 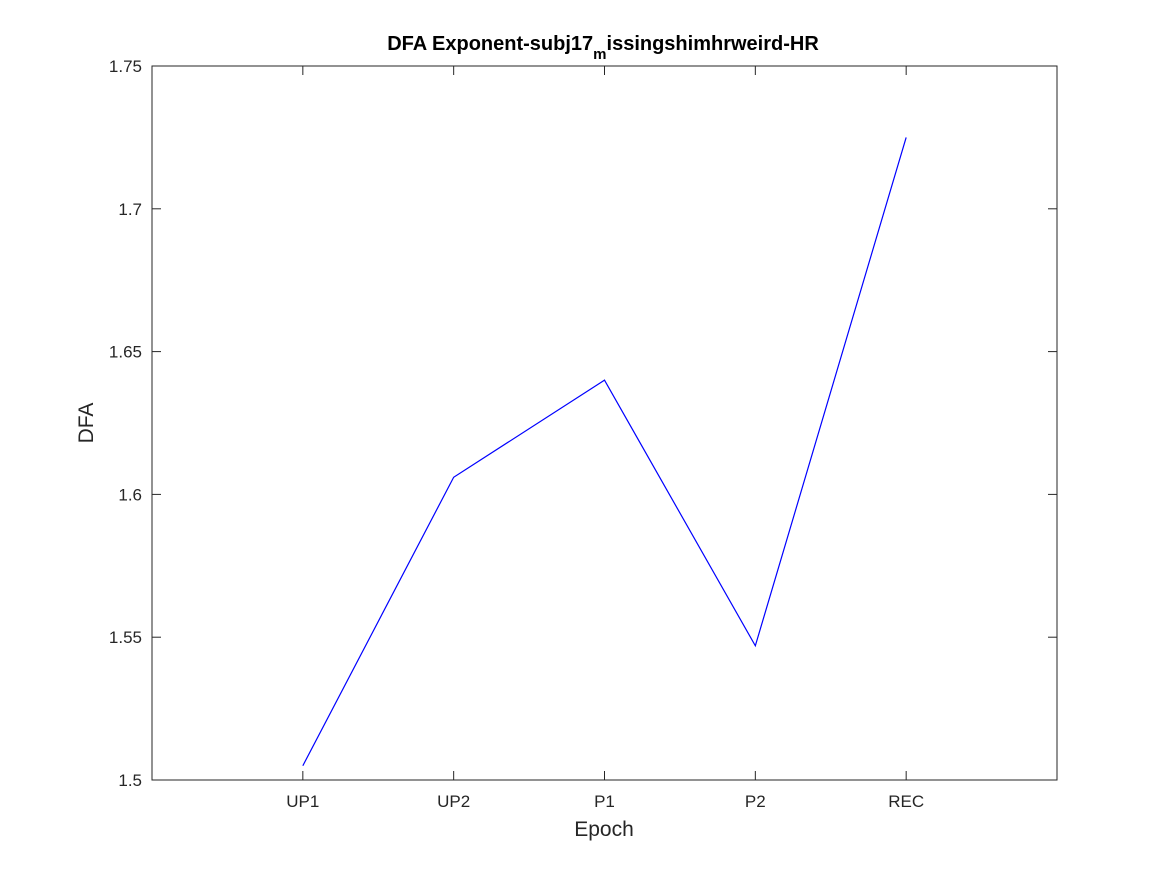 What do you see at coordinates (490, 44) in the screenshot?
I see `chart-title-main: DFA Exponent-subj17` at bounding box center [490, 44].